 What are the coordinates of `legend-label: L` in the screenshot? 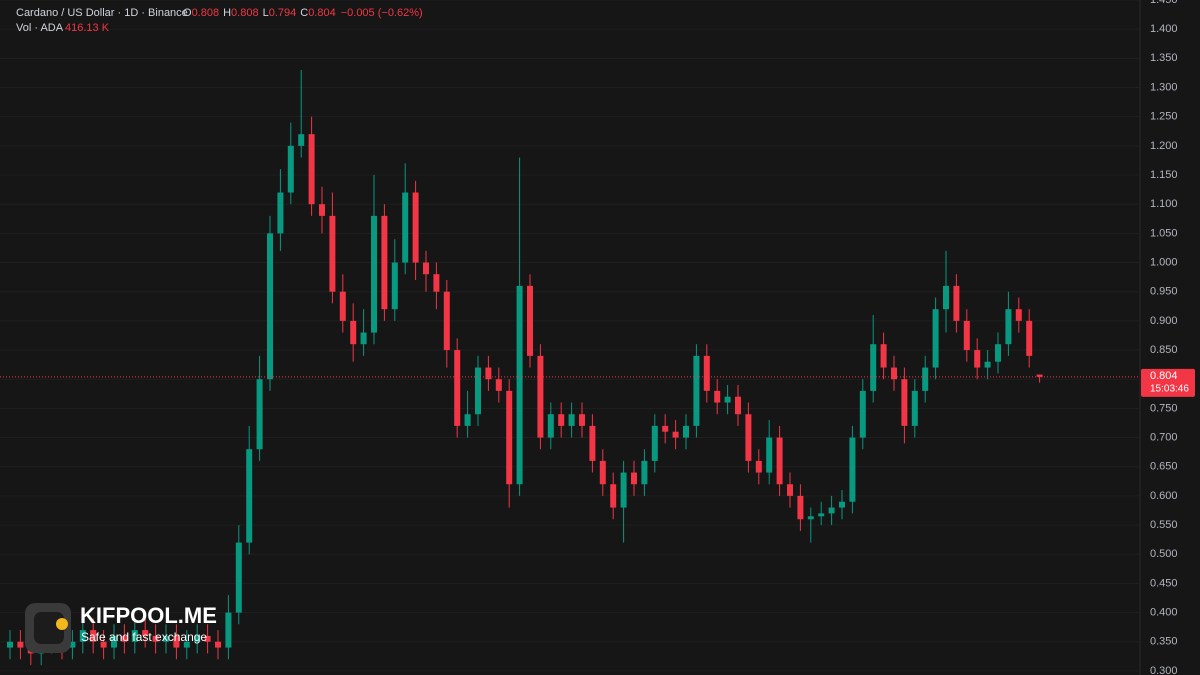 It's located at (266, 13).